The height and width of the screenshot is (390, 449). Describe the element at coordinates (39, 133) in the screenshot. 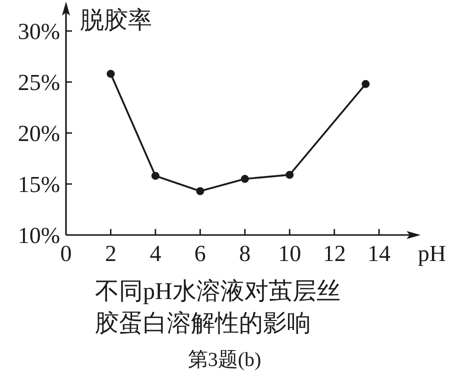

I see `y-tick-label: 20%` at that location.